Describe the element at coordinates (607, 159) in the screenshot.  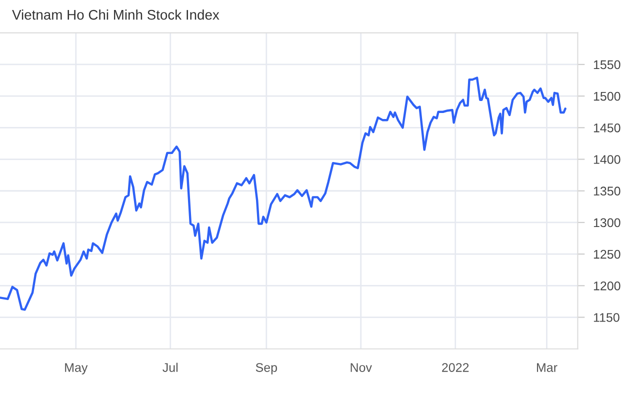
I see `y-tick-label: 1400` at that location.